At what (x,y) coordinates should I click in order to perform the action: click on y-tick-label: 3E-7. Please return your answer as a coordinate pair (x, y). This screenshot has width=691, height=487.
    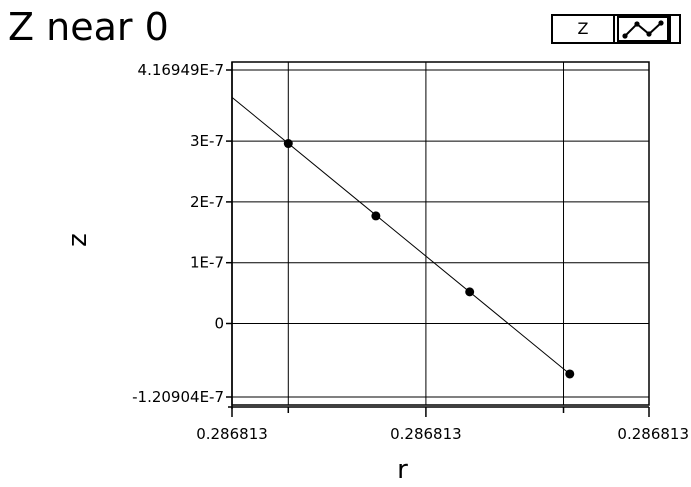
    Looking at the image, I should click on (207, 141).